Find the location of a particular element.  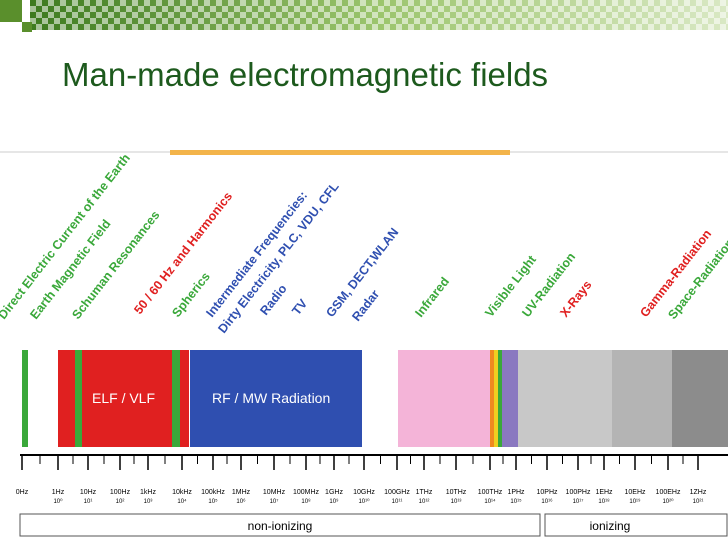

frequency-label: 100kHz is located at coordinates (213, 492).